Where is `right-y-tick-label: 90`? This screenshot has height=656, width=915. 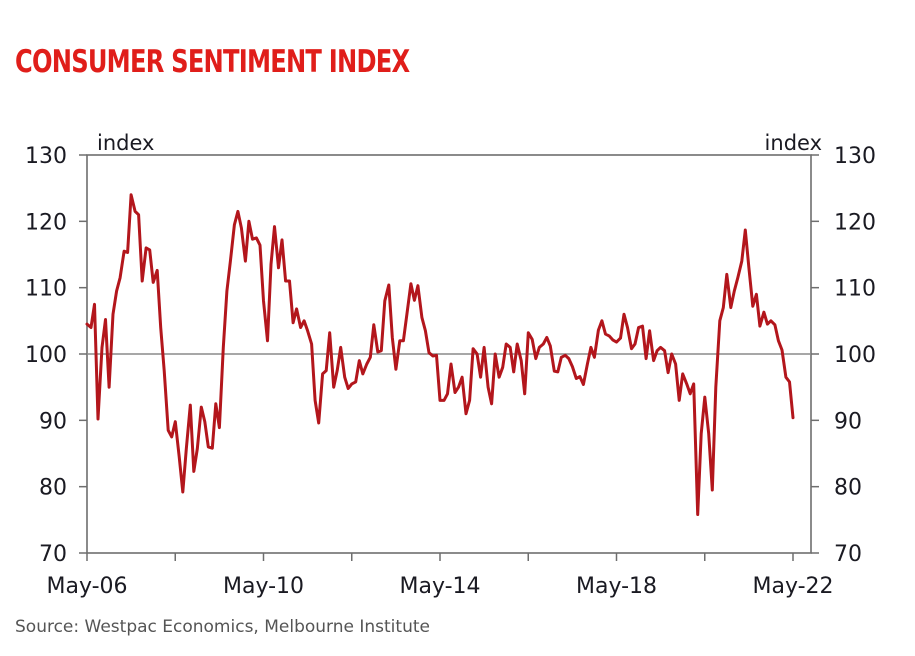
right-y-tick-label: 90 is located at coordinates (848, 421).